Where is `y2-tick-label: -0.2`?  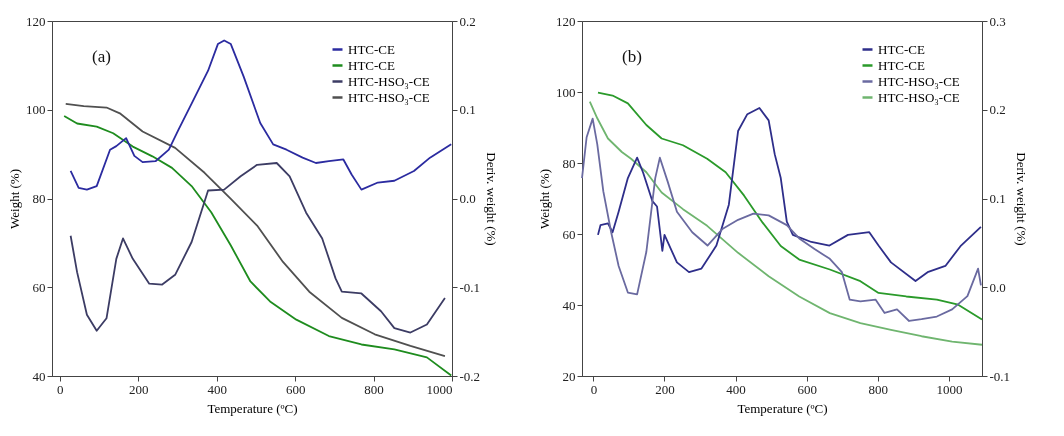
y2-tick-label: -0.2 is located at coordinates (470, 376).